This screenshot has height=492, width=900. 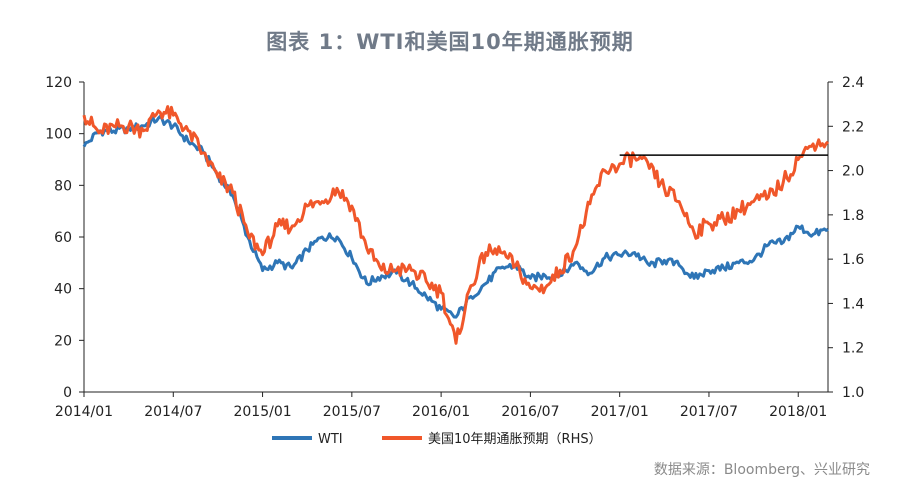 I want to click on y-right-tick-label: 1.8, so click(x=853, y=216).